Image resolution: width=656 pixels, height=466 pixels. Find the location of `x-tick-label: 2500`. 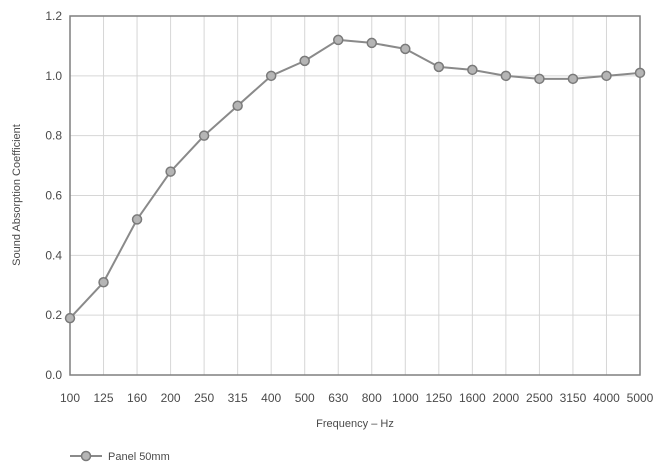

x-tick-label: 2500 is located at coordinates (539, 398).